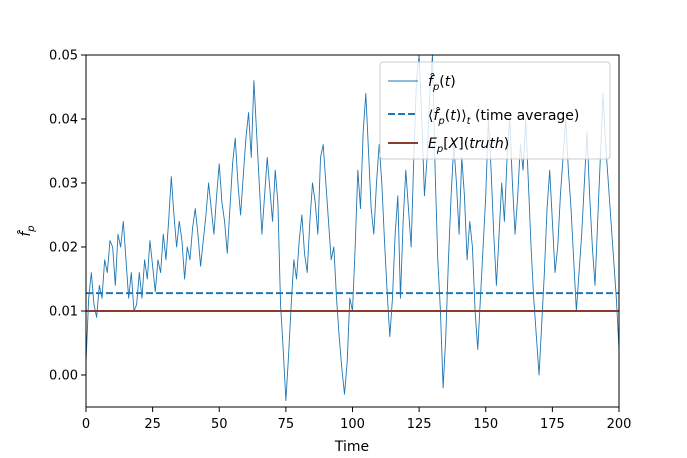 The width and height of the screenshot is (687, 458). What do you see at coordinates (219, 424) in the screenshot?
I see `x-tick-label: 50` at bounding box center [219, 424].